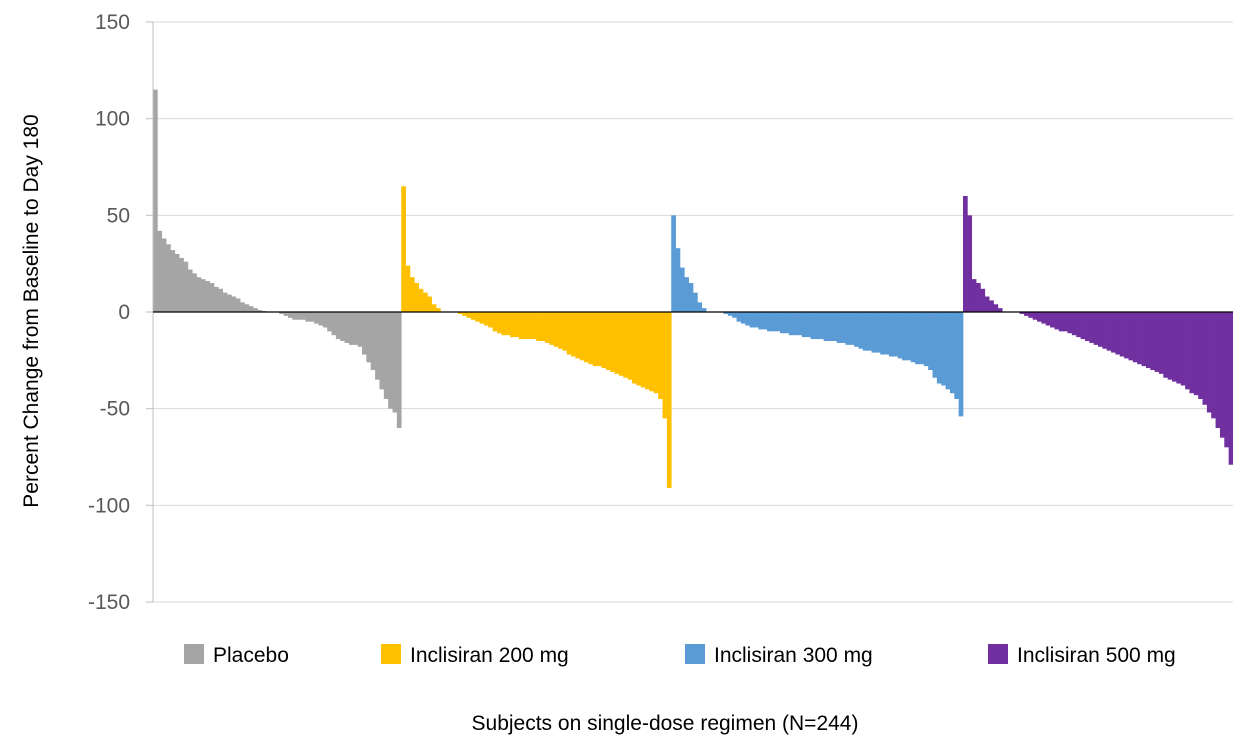 Image resolution: width=1233 pixels, height=740 pixels. Describe the element at coordinates (118, 215) in the screenshot. I see `y-tick-label: 50` at that location.